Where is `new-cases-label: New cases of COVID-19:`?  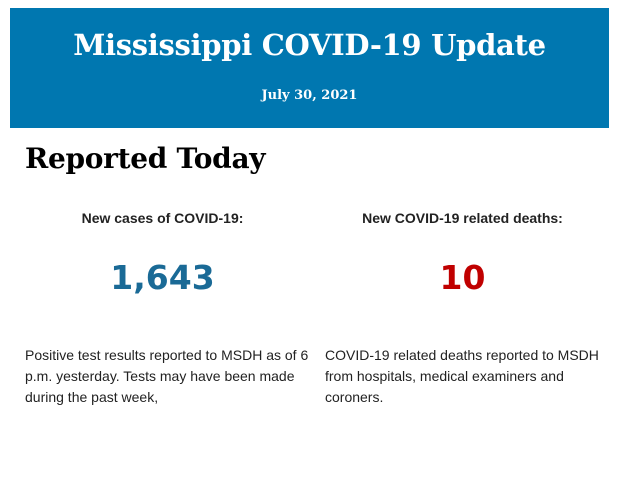
new-cases-label: New cases of COVID-19: is located at coordinates (162, 218).